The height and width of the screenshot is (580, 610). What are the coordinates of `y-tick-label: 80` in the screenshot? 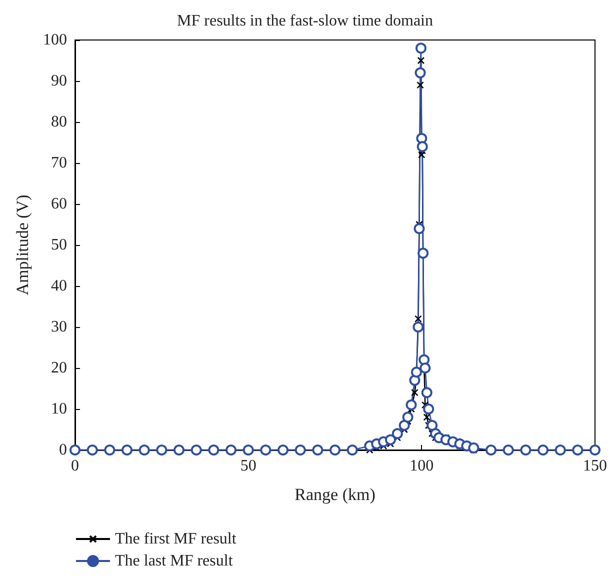 It's located at (59, 122).